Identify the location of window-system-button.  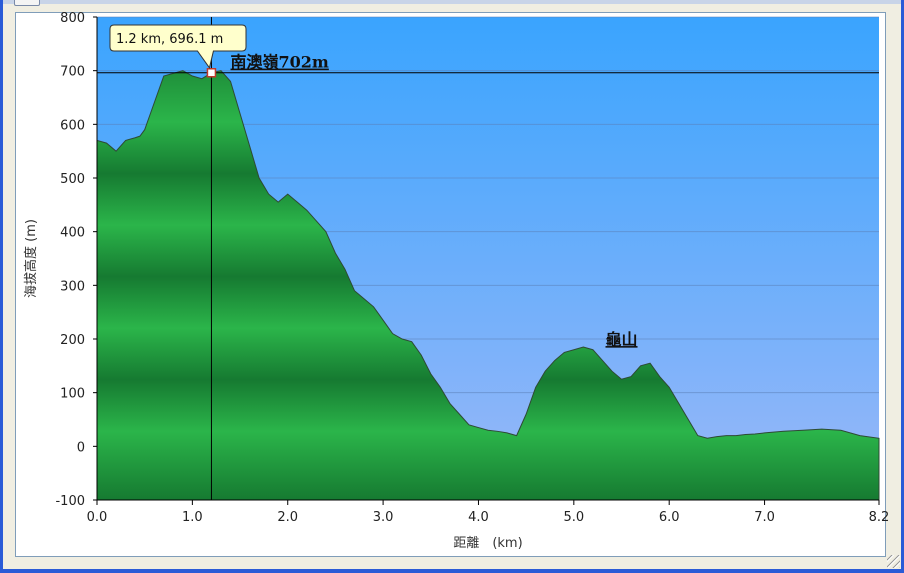
(27, 3).